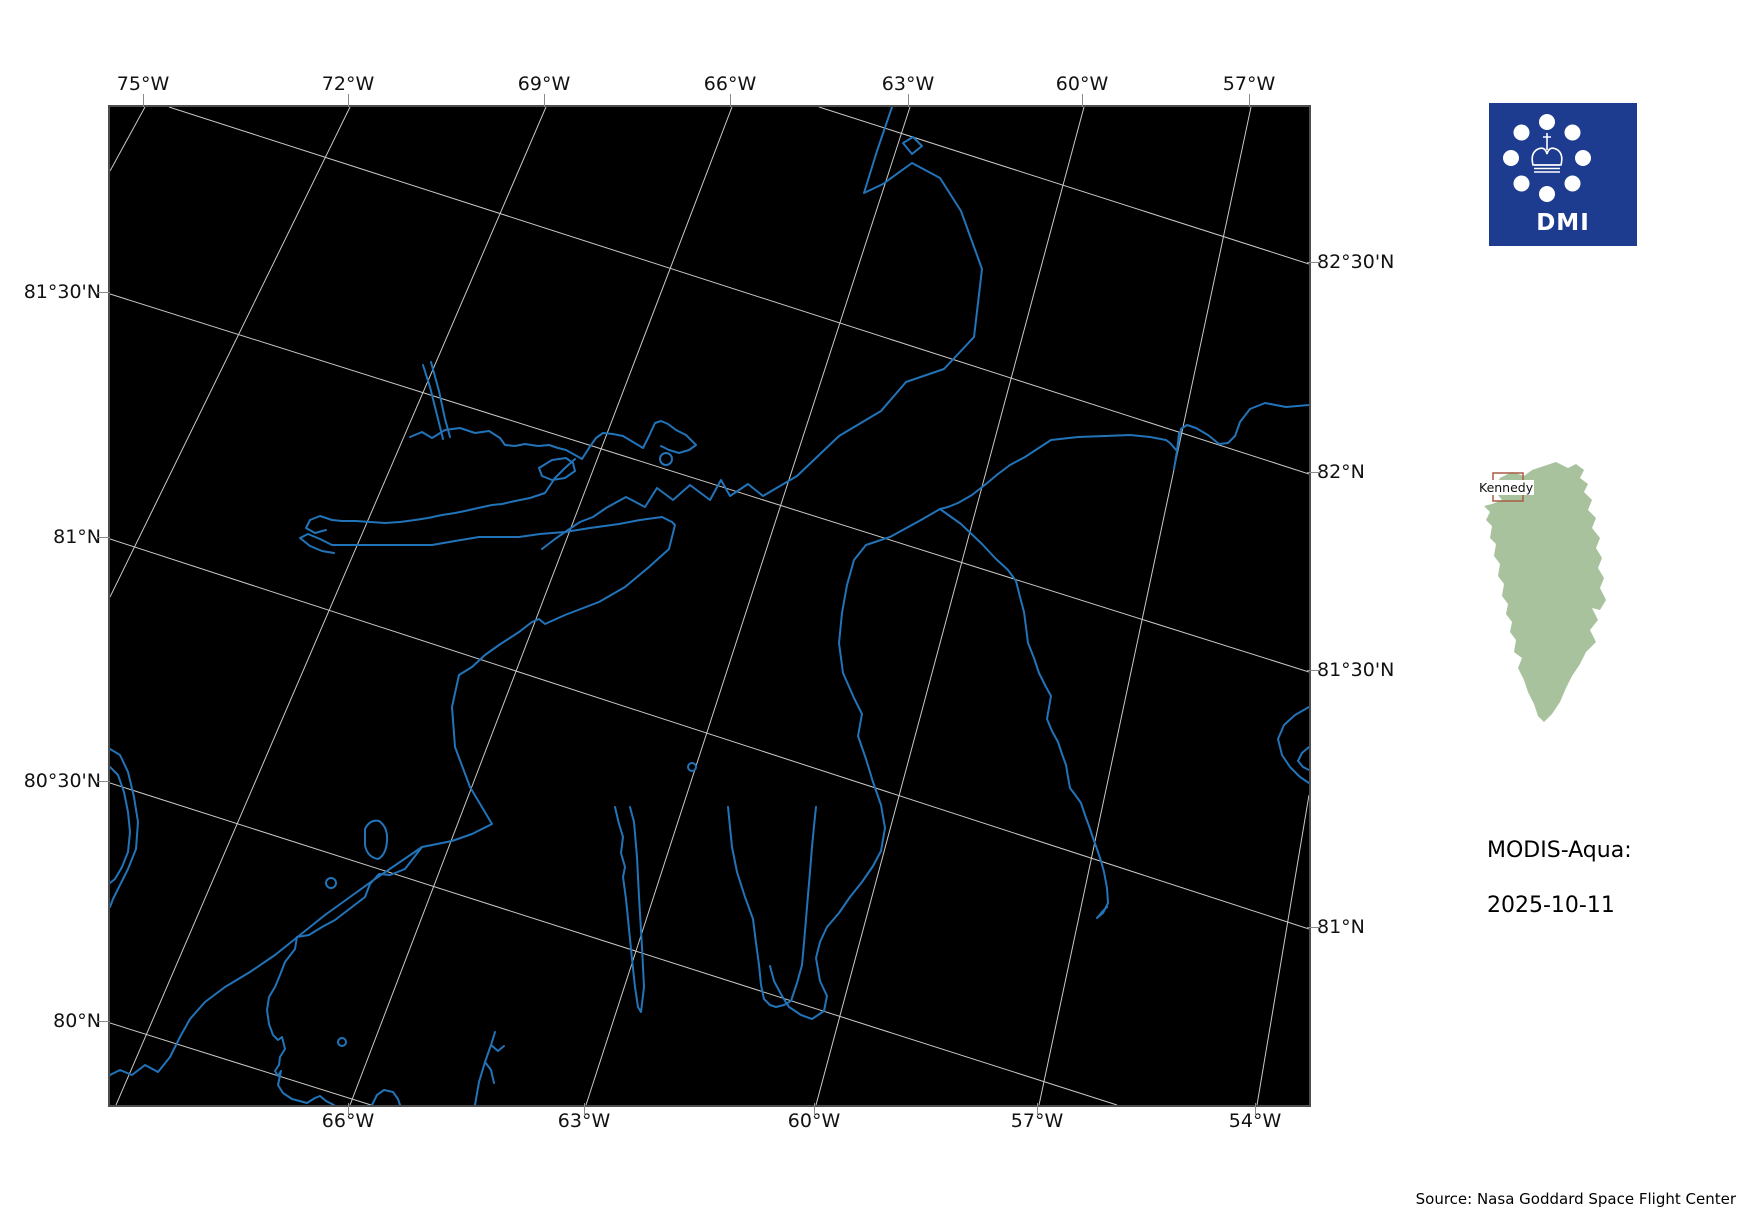 The height and width of the screenshot is (1215, 1740). Describe the element at coordinates (1356, 670) in the screenshot. I see `axis-label-right: 81°30'N` at that location.